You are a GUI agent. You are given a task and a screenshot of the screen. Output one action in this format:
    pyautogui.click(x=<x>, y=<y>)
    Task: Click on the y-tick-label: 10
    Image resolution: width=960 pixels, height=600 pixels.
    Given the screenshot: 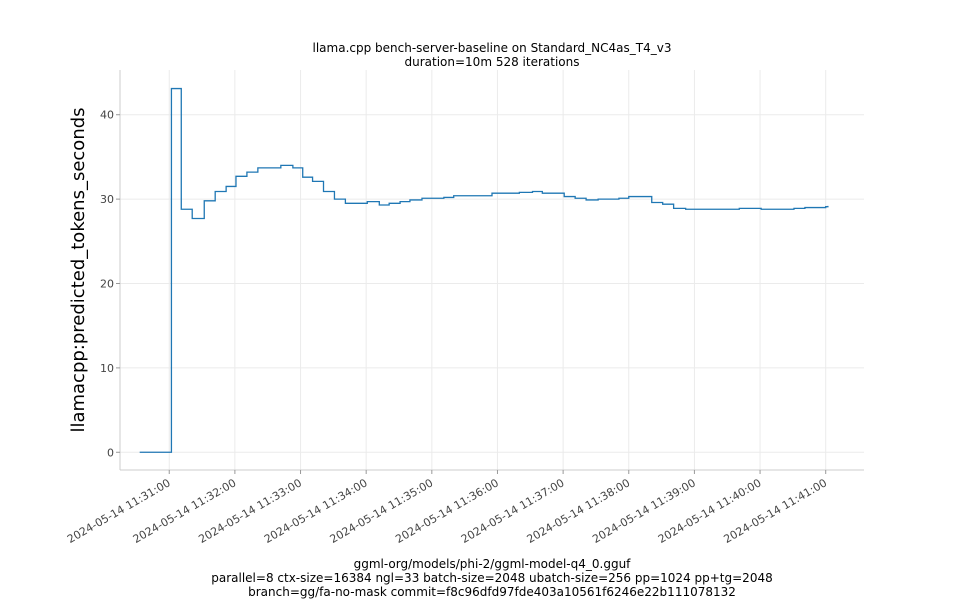 What is the action you would take?
    pyautogui.click(x=107, y=368)
    